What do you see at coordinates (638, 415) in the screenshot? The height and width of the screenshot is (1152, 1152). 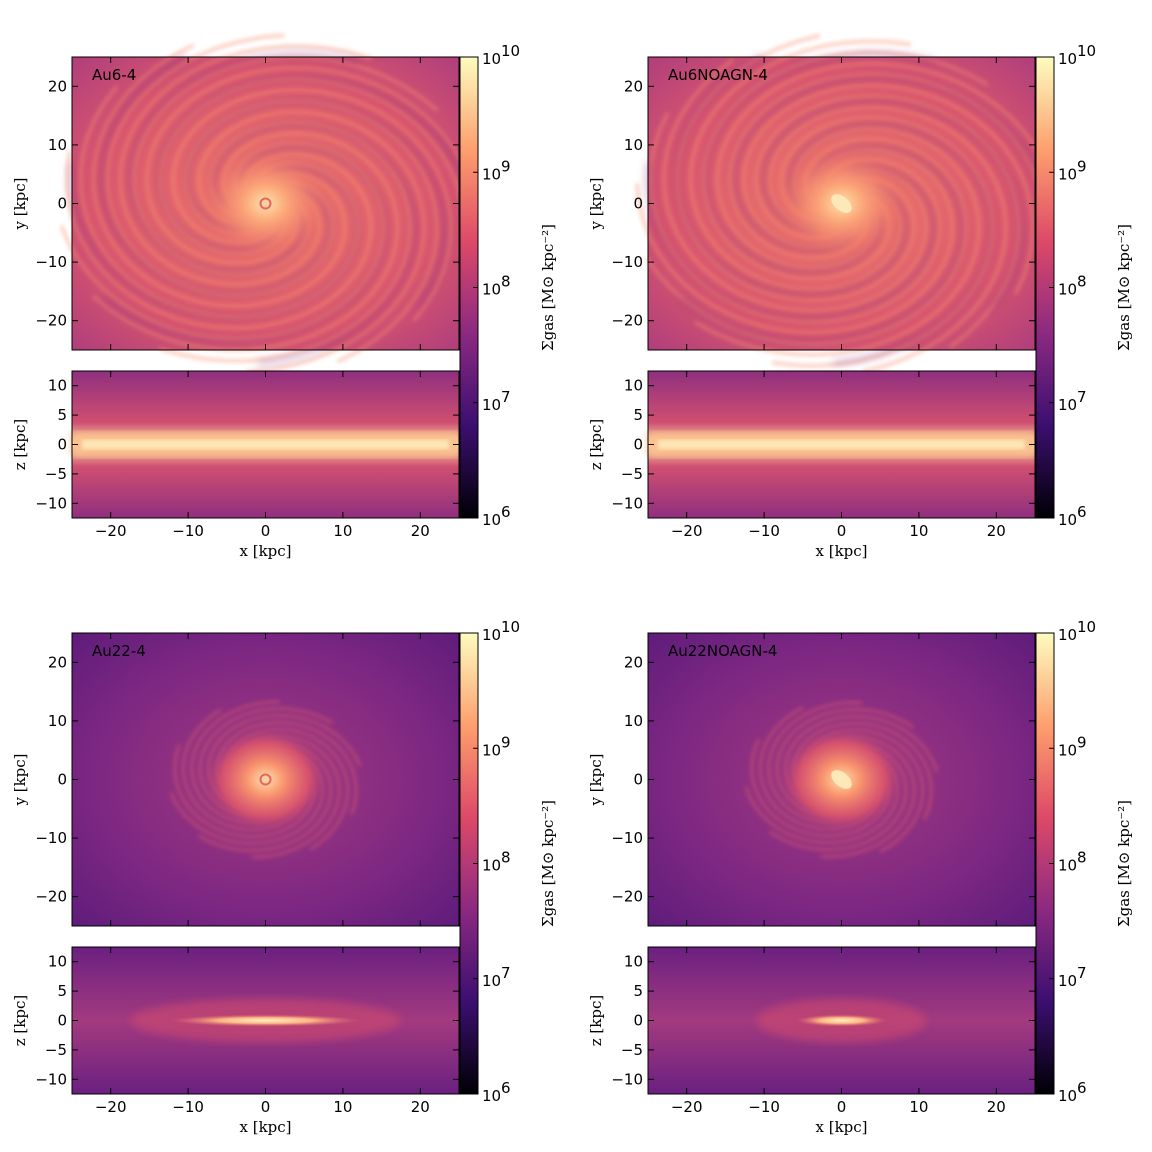 I see `z-tick-label: 5` at bounding box center [638, 415].